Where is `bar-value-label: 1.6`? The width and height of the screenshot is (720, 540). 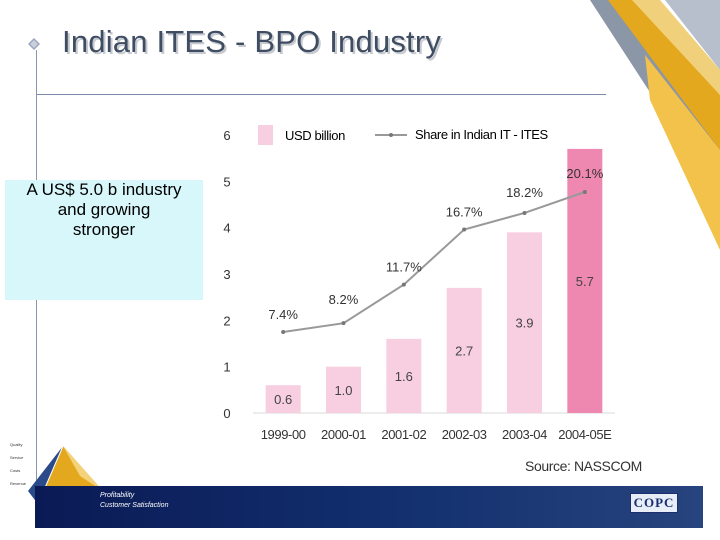
bar-value-label: 1.6 is located at coordinates (404, 376).